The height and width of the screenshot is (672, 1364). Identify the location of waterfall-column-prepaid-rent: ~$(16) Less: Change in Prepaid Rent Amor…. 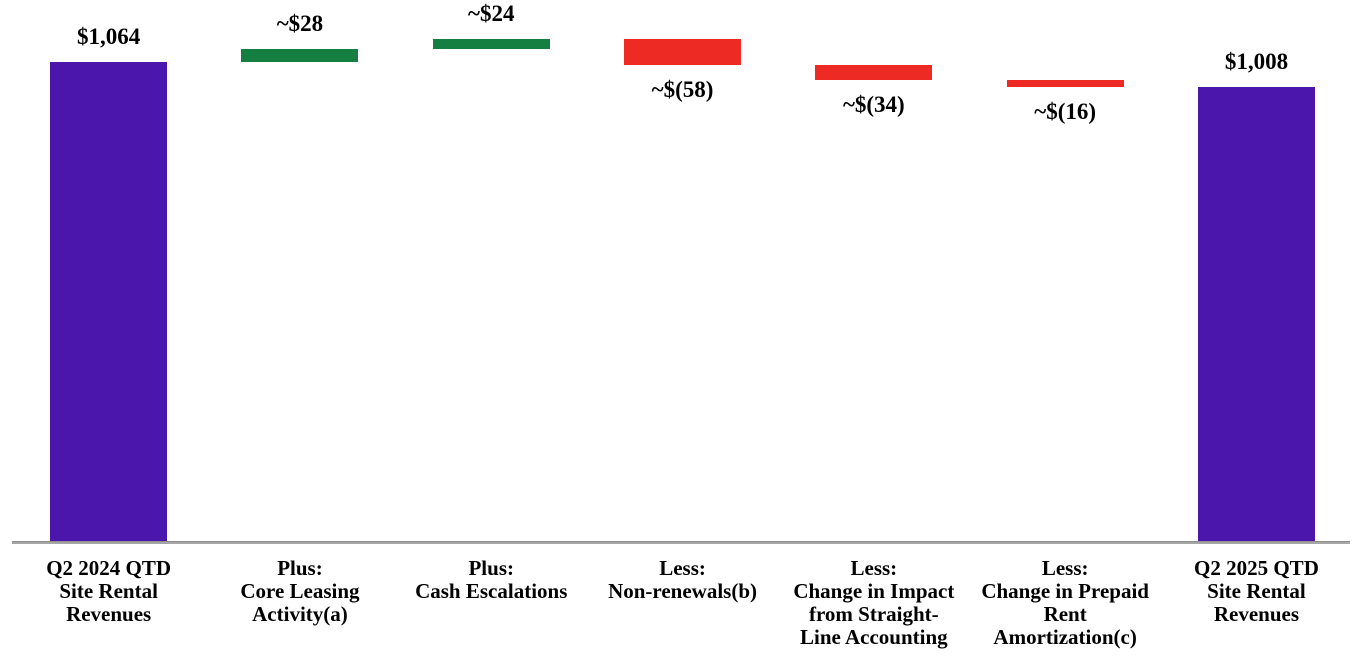
(1065, 336).